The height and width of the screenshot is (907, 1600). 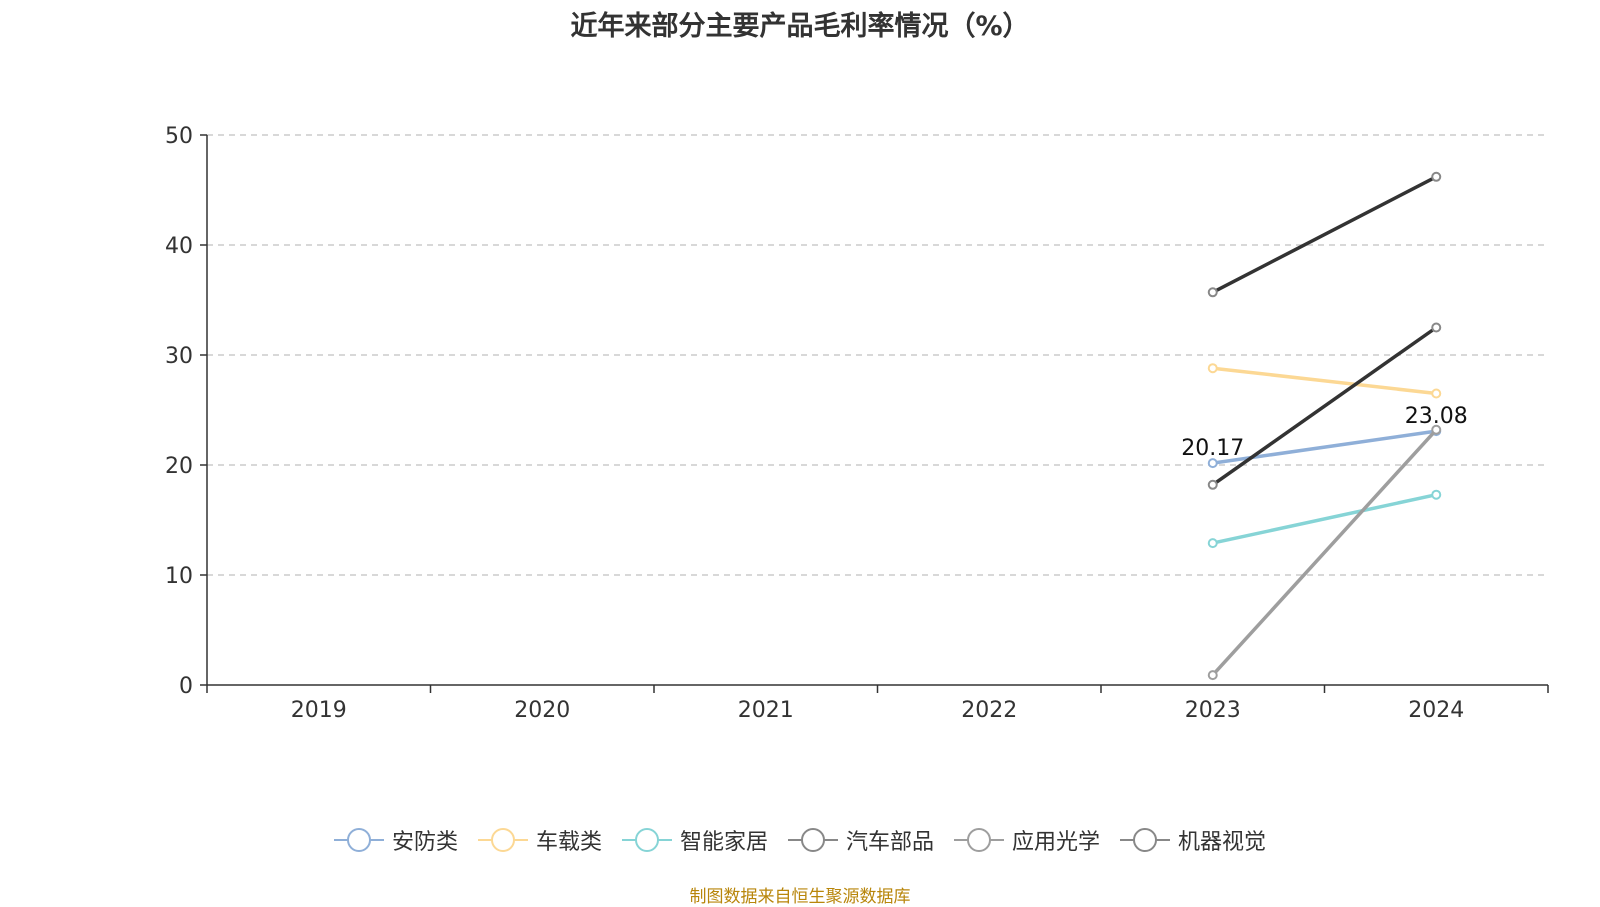 What do you see at coordinates (1222, 842) in the screenshot?
I see `legend-label: 机器视觉` at bounding box center [1222, 842].